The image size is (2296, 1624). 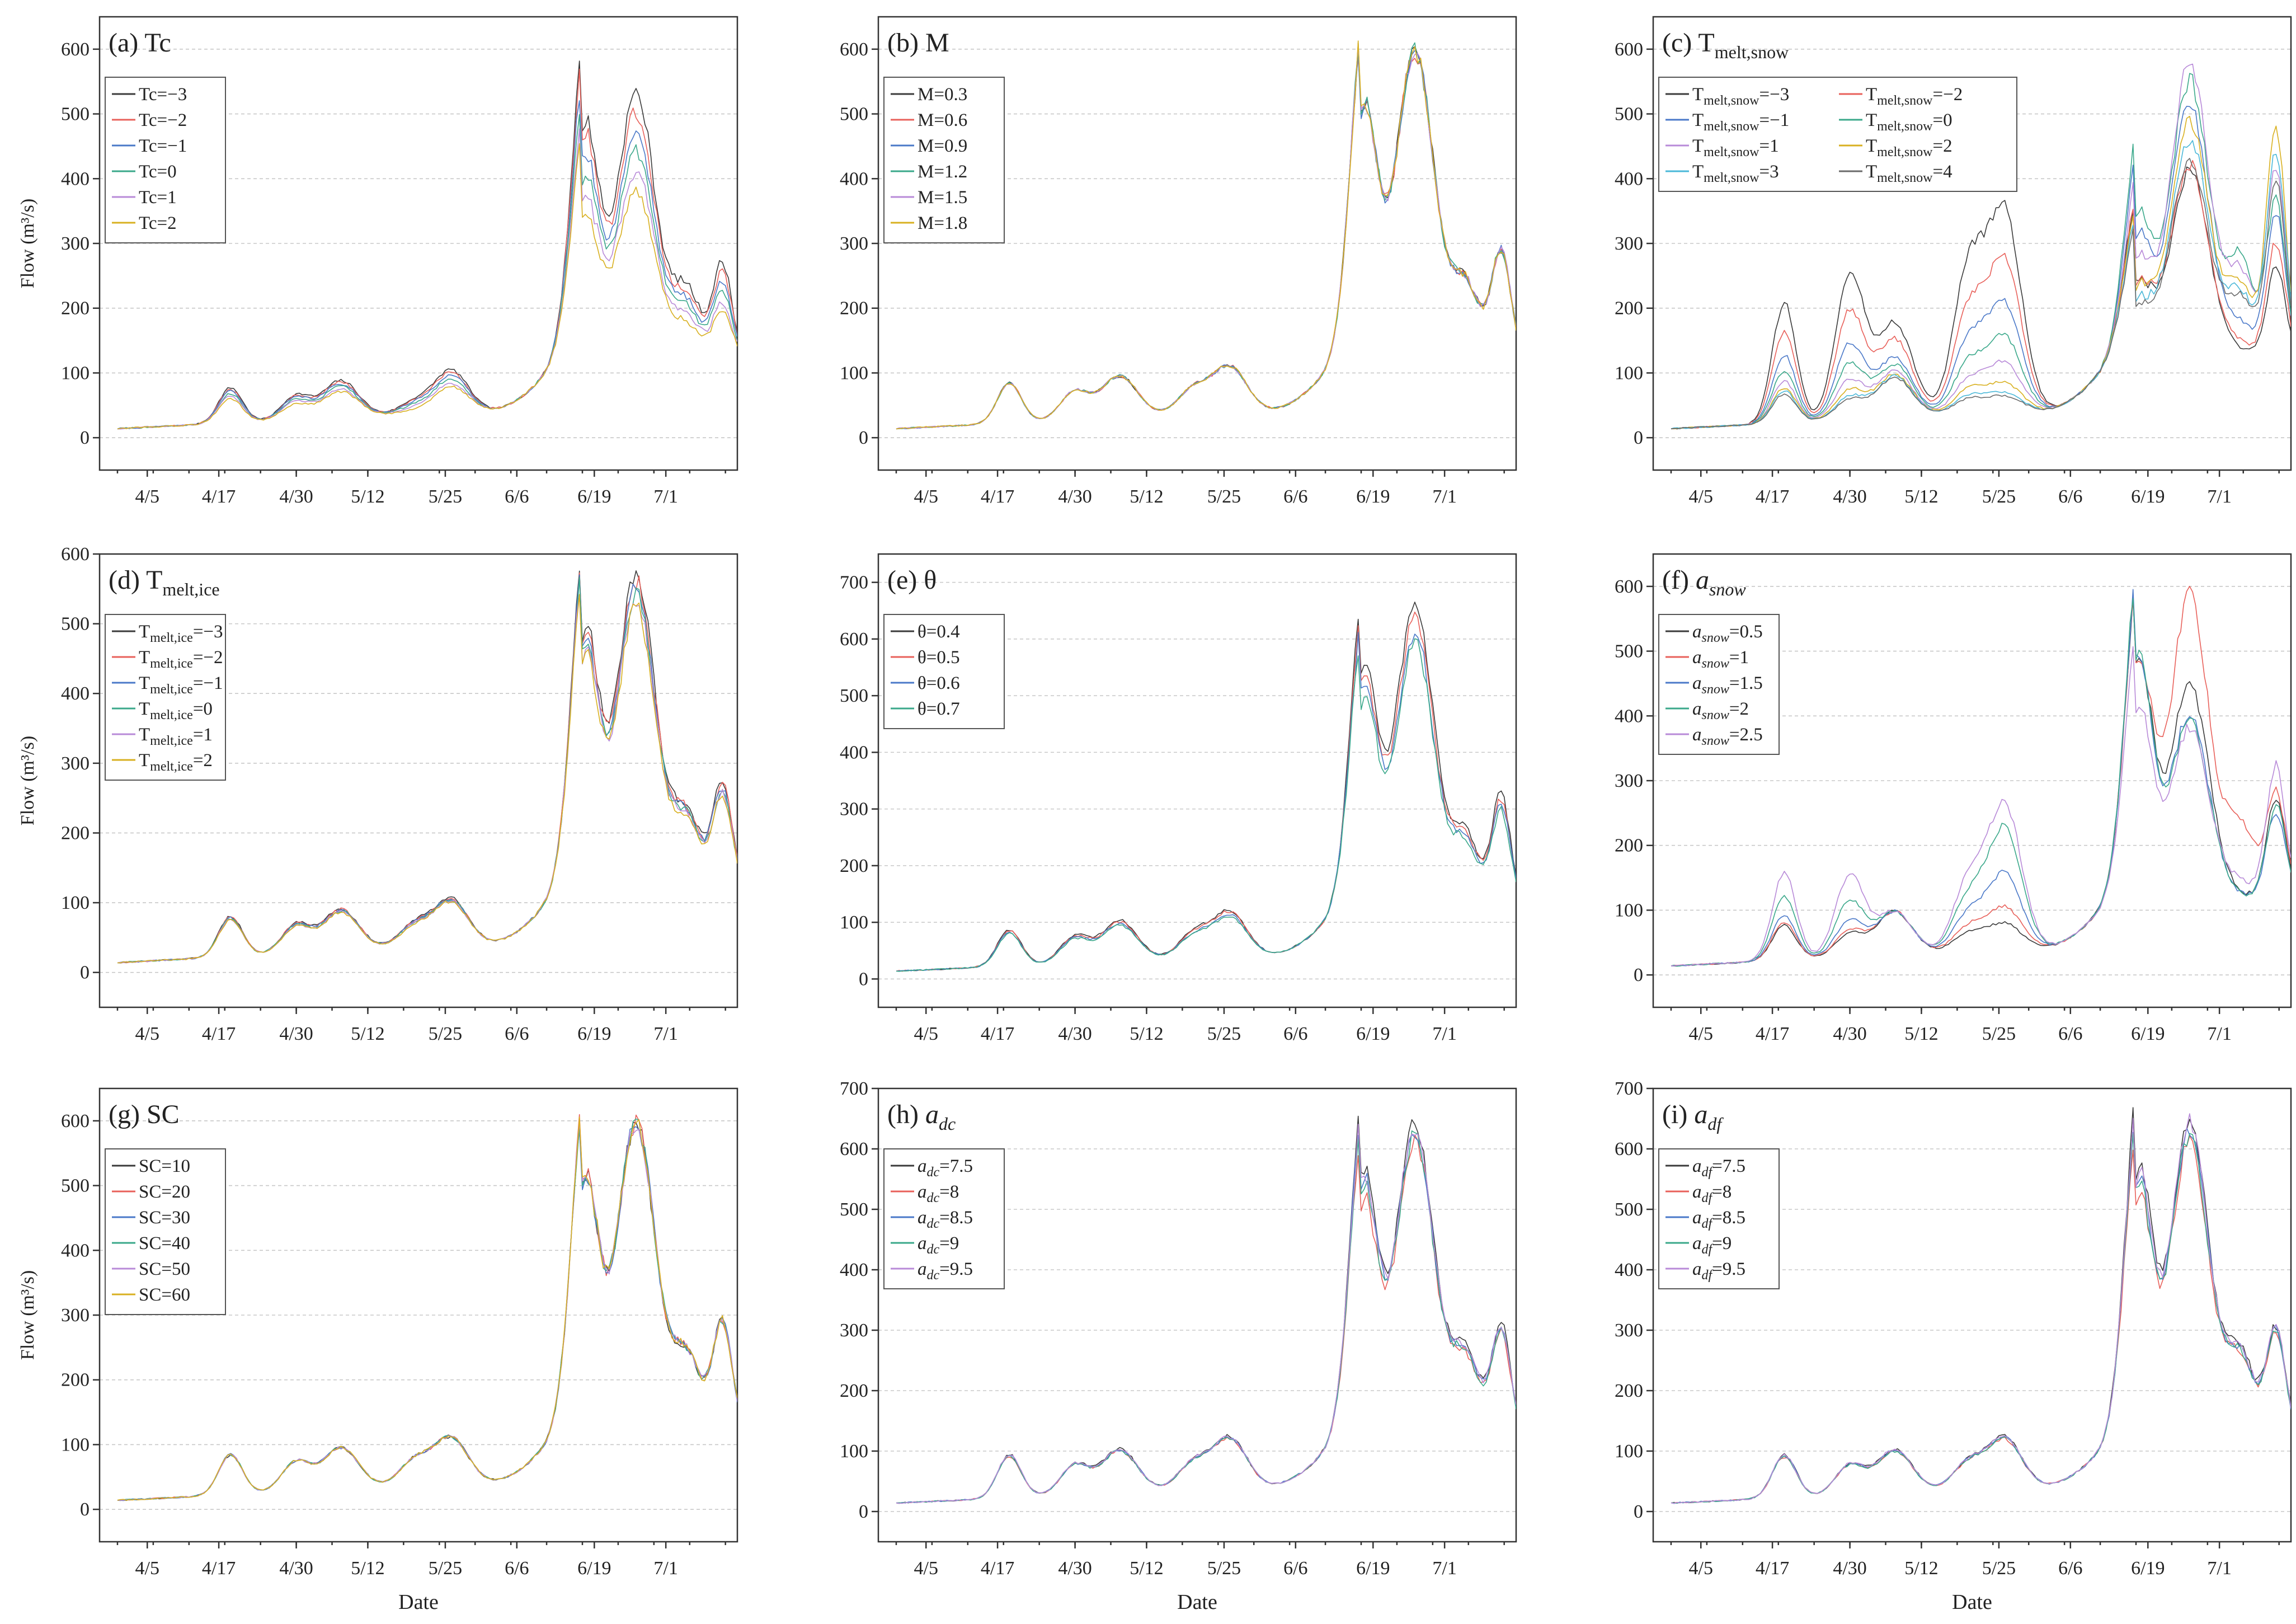 I want to click on legend-entry: adc=9, so click(x=938, y=1245).